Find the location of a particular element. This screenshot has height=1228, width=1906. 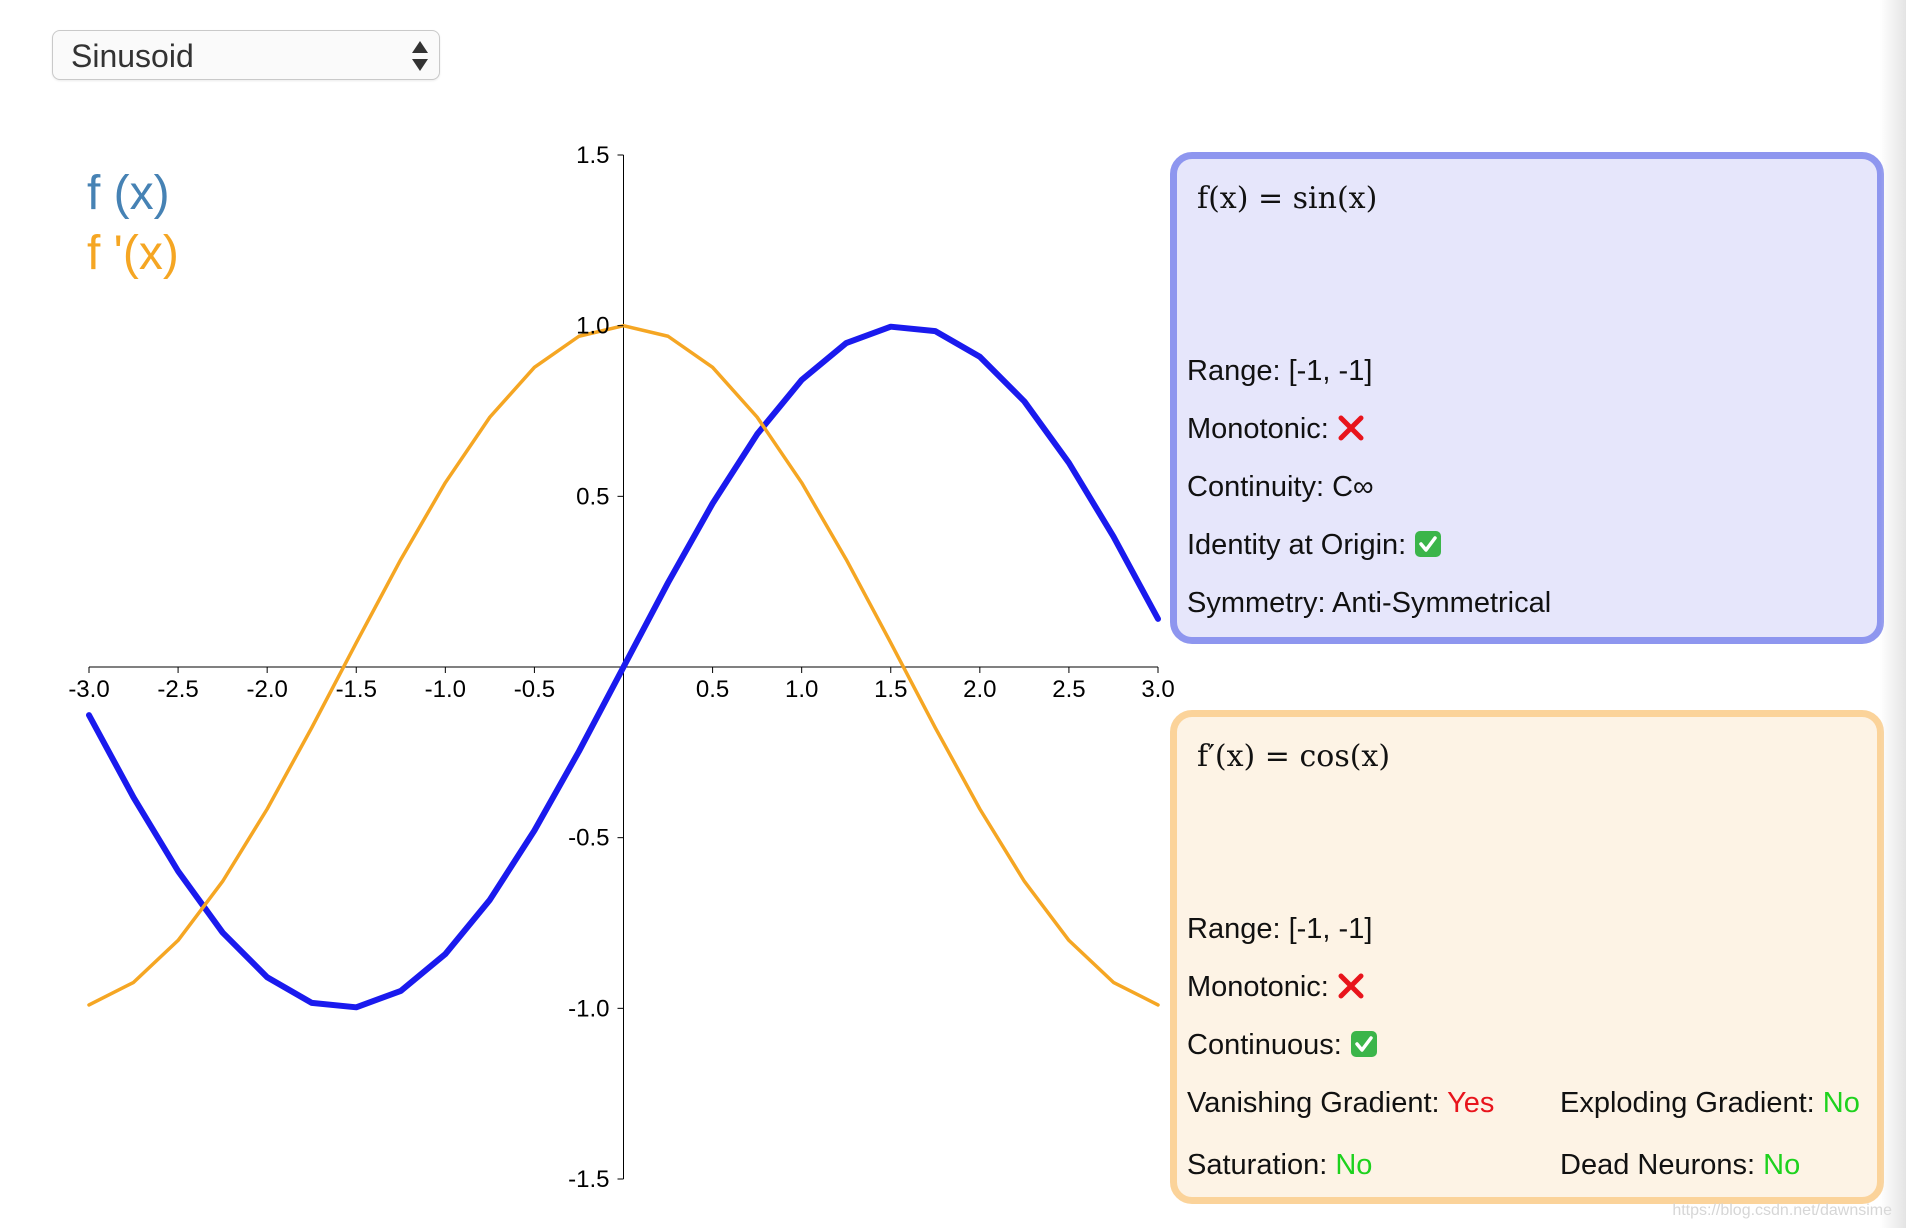

legend-fprime: f '(x) is located at coordinates (133, 253).